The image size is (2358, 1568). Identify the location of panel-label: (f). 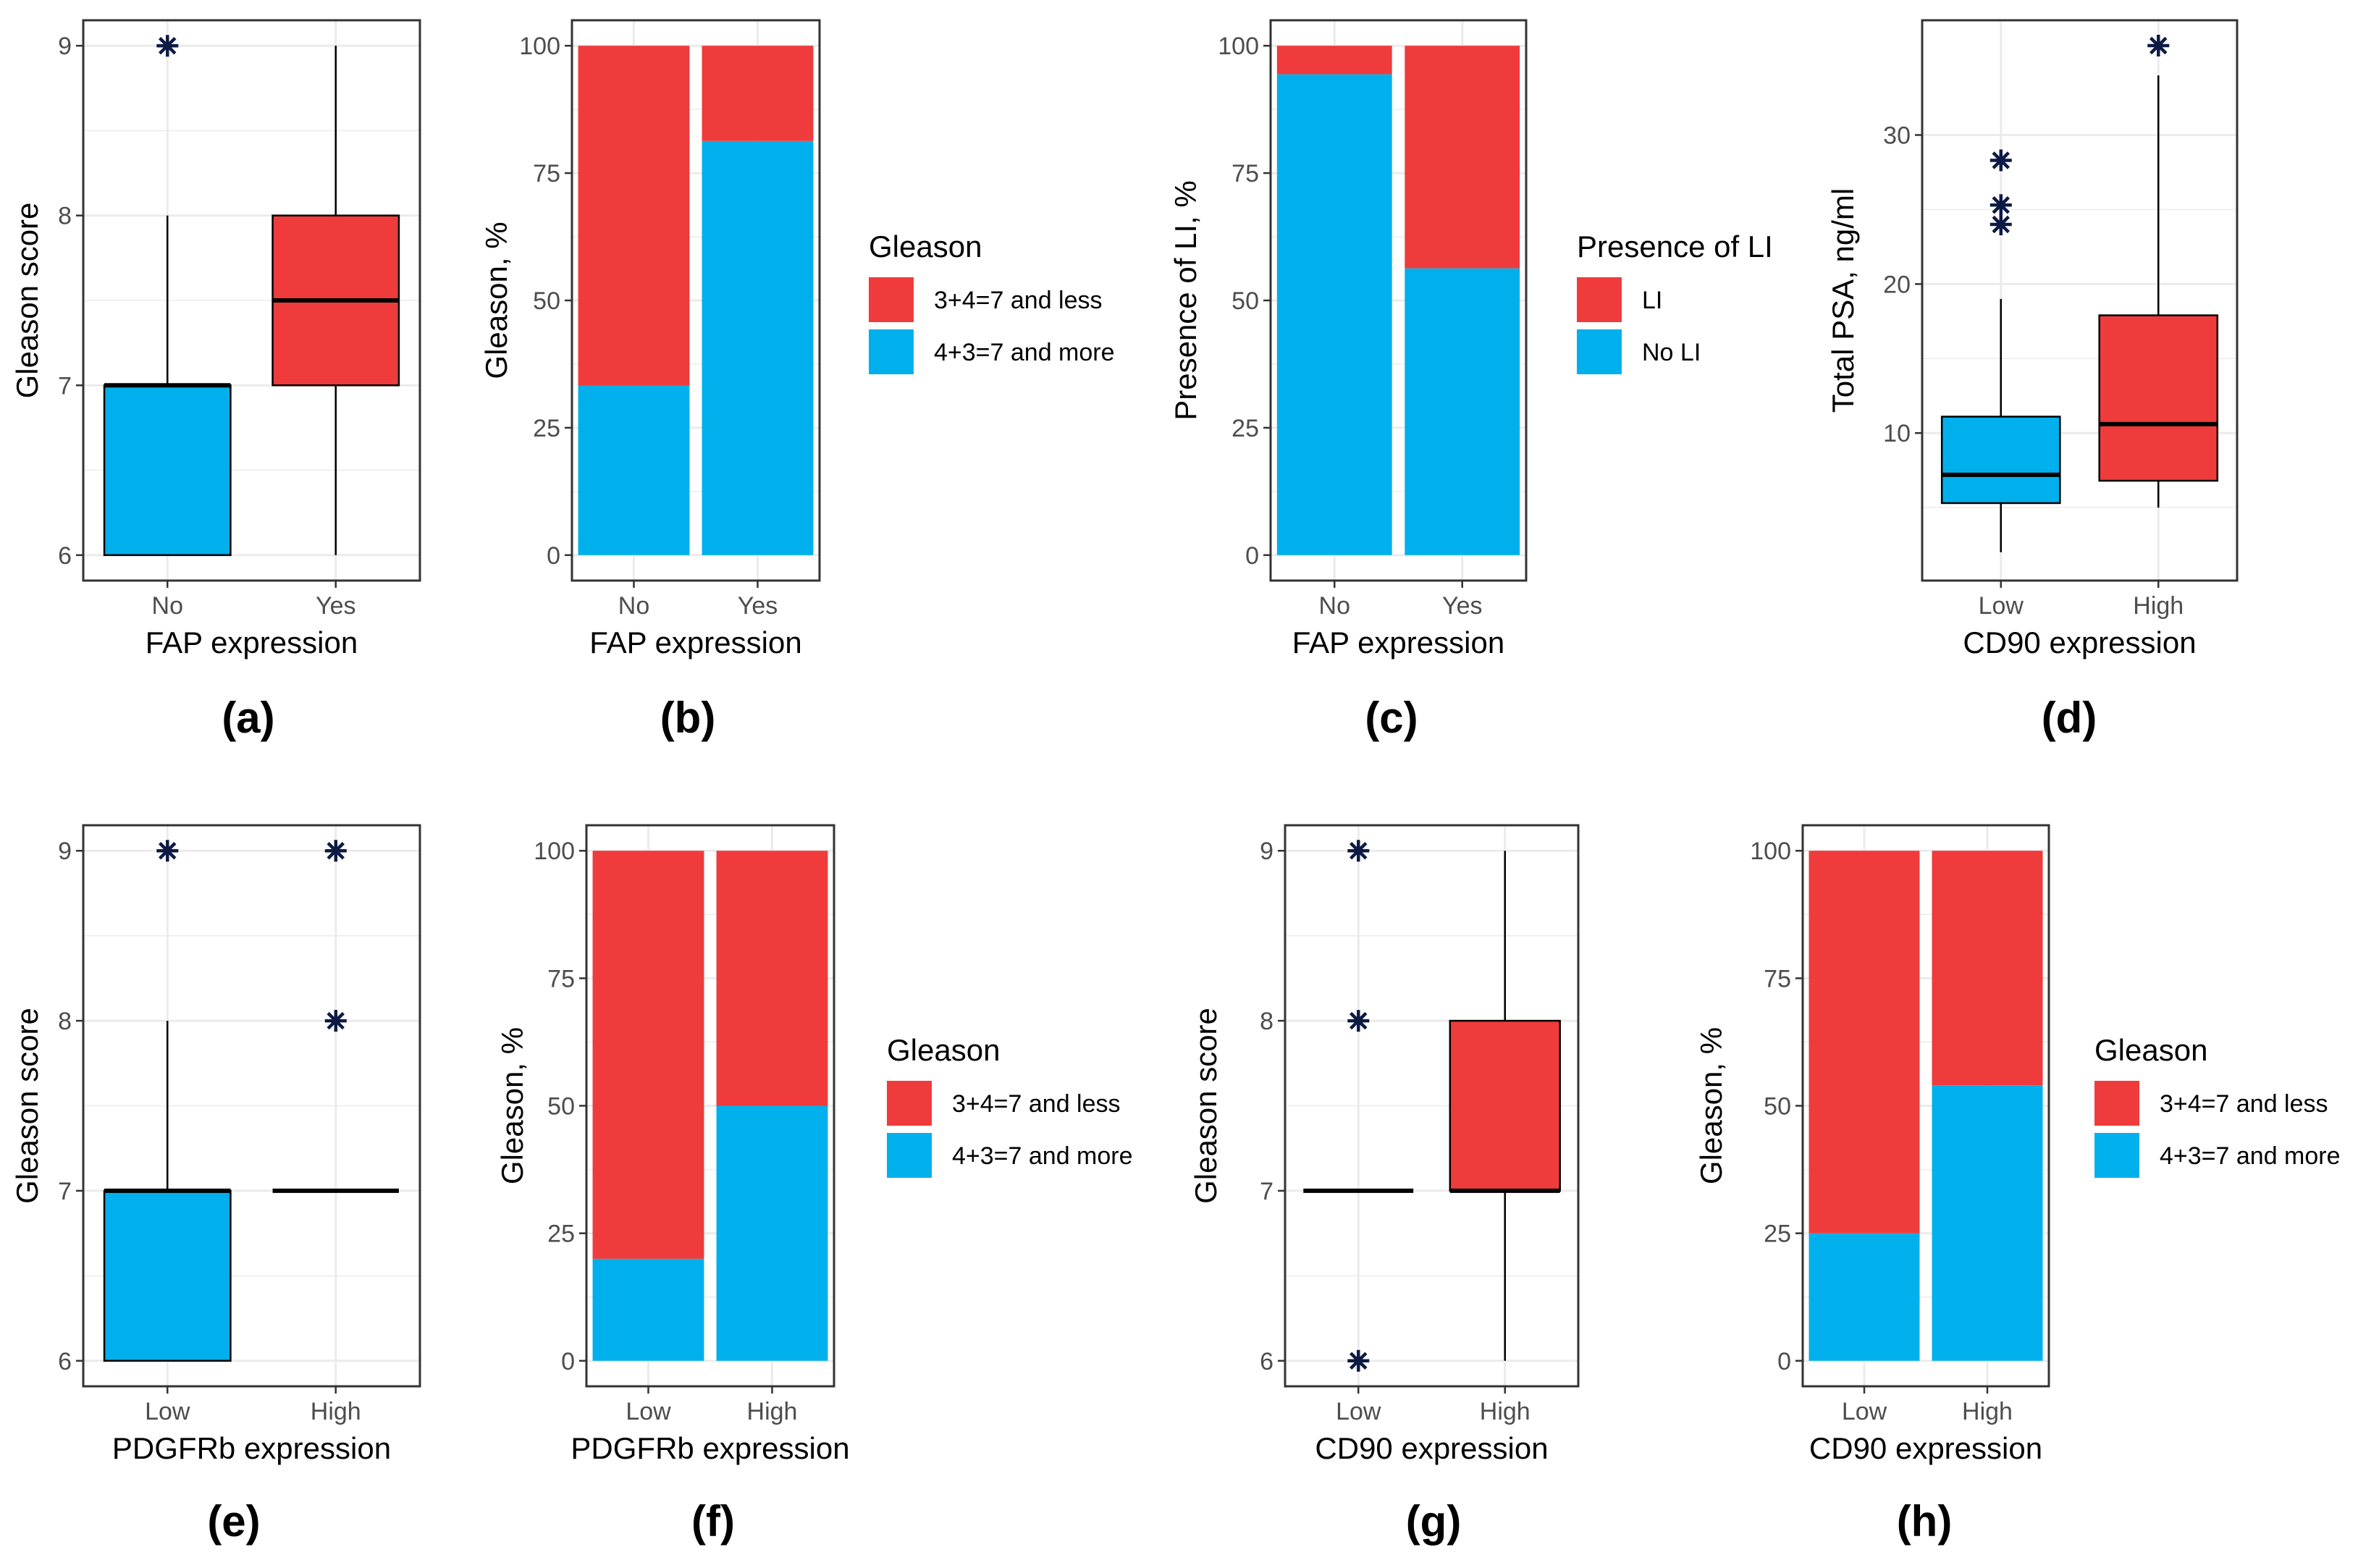
(713, 1522).